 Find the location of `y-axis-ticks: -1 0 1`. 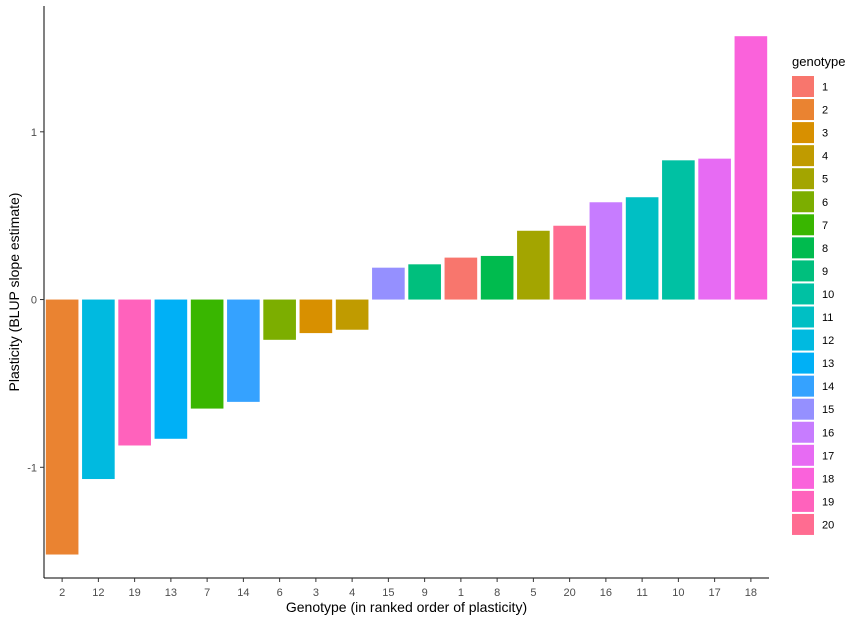

y-axis-ticks: -1 0 1 is located at coordinates (35, 300).